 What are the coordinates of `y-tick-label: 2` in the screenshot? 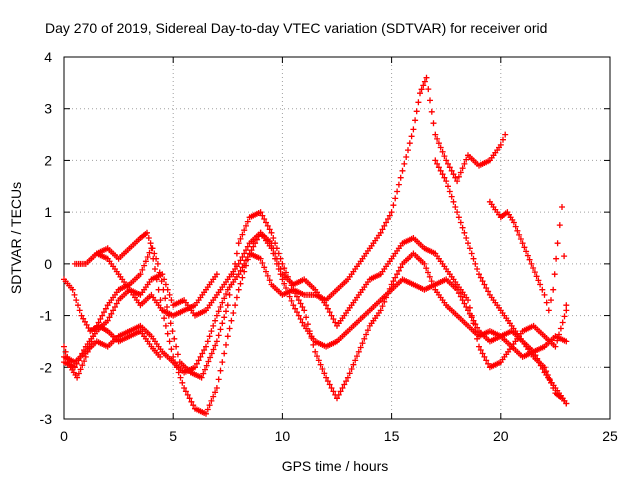 It's located at (48, 160).